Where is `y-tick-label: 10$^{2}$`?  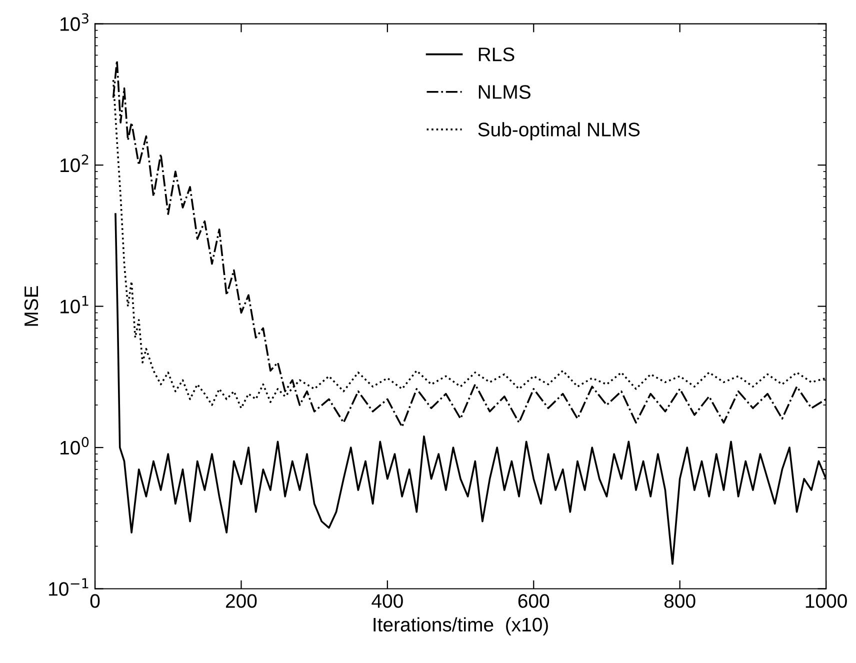
y-tick-label: 10$^{2}$ is located at coordinates (74, 163).